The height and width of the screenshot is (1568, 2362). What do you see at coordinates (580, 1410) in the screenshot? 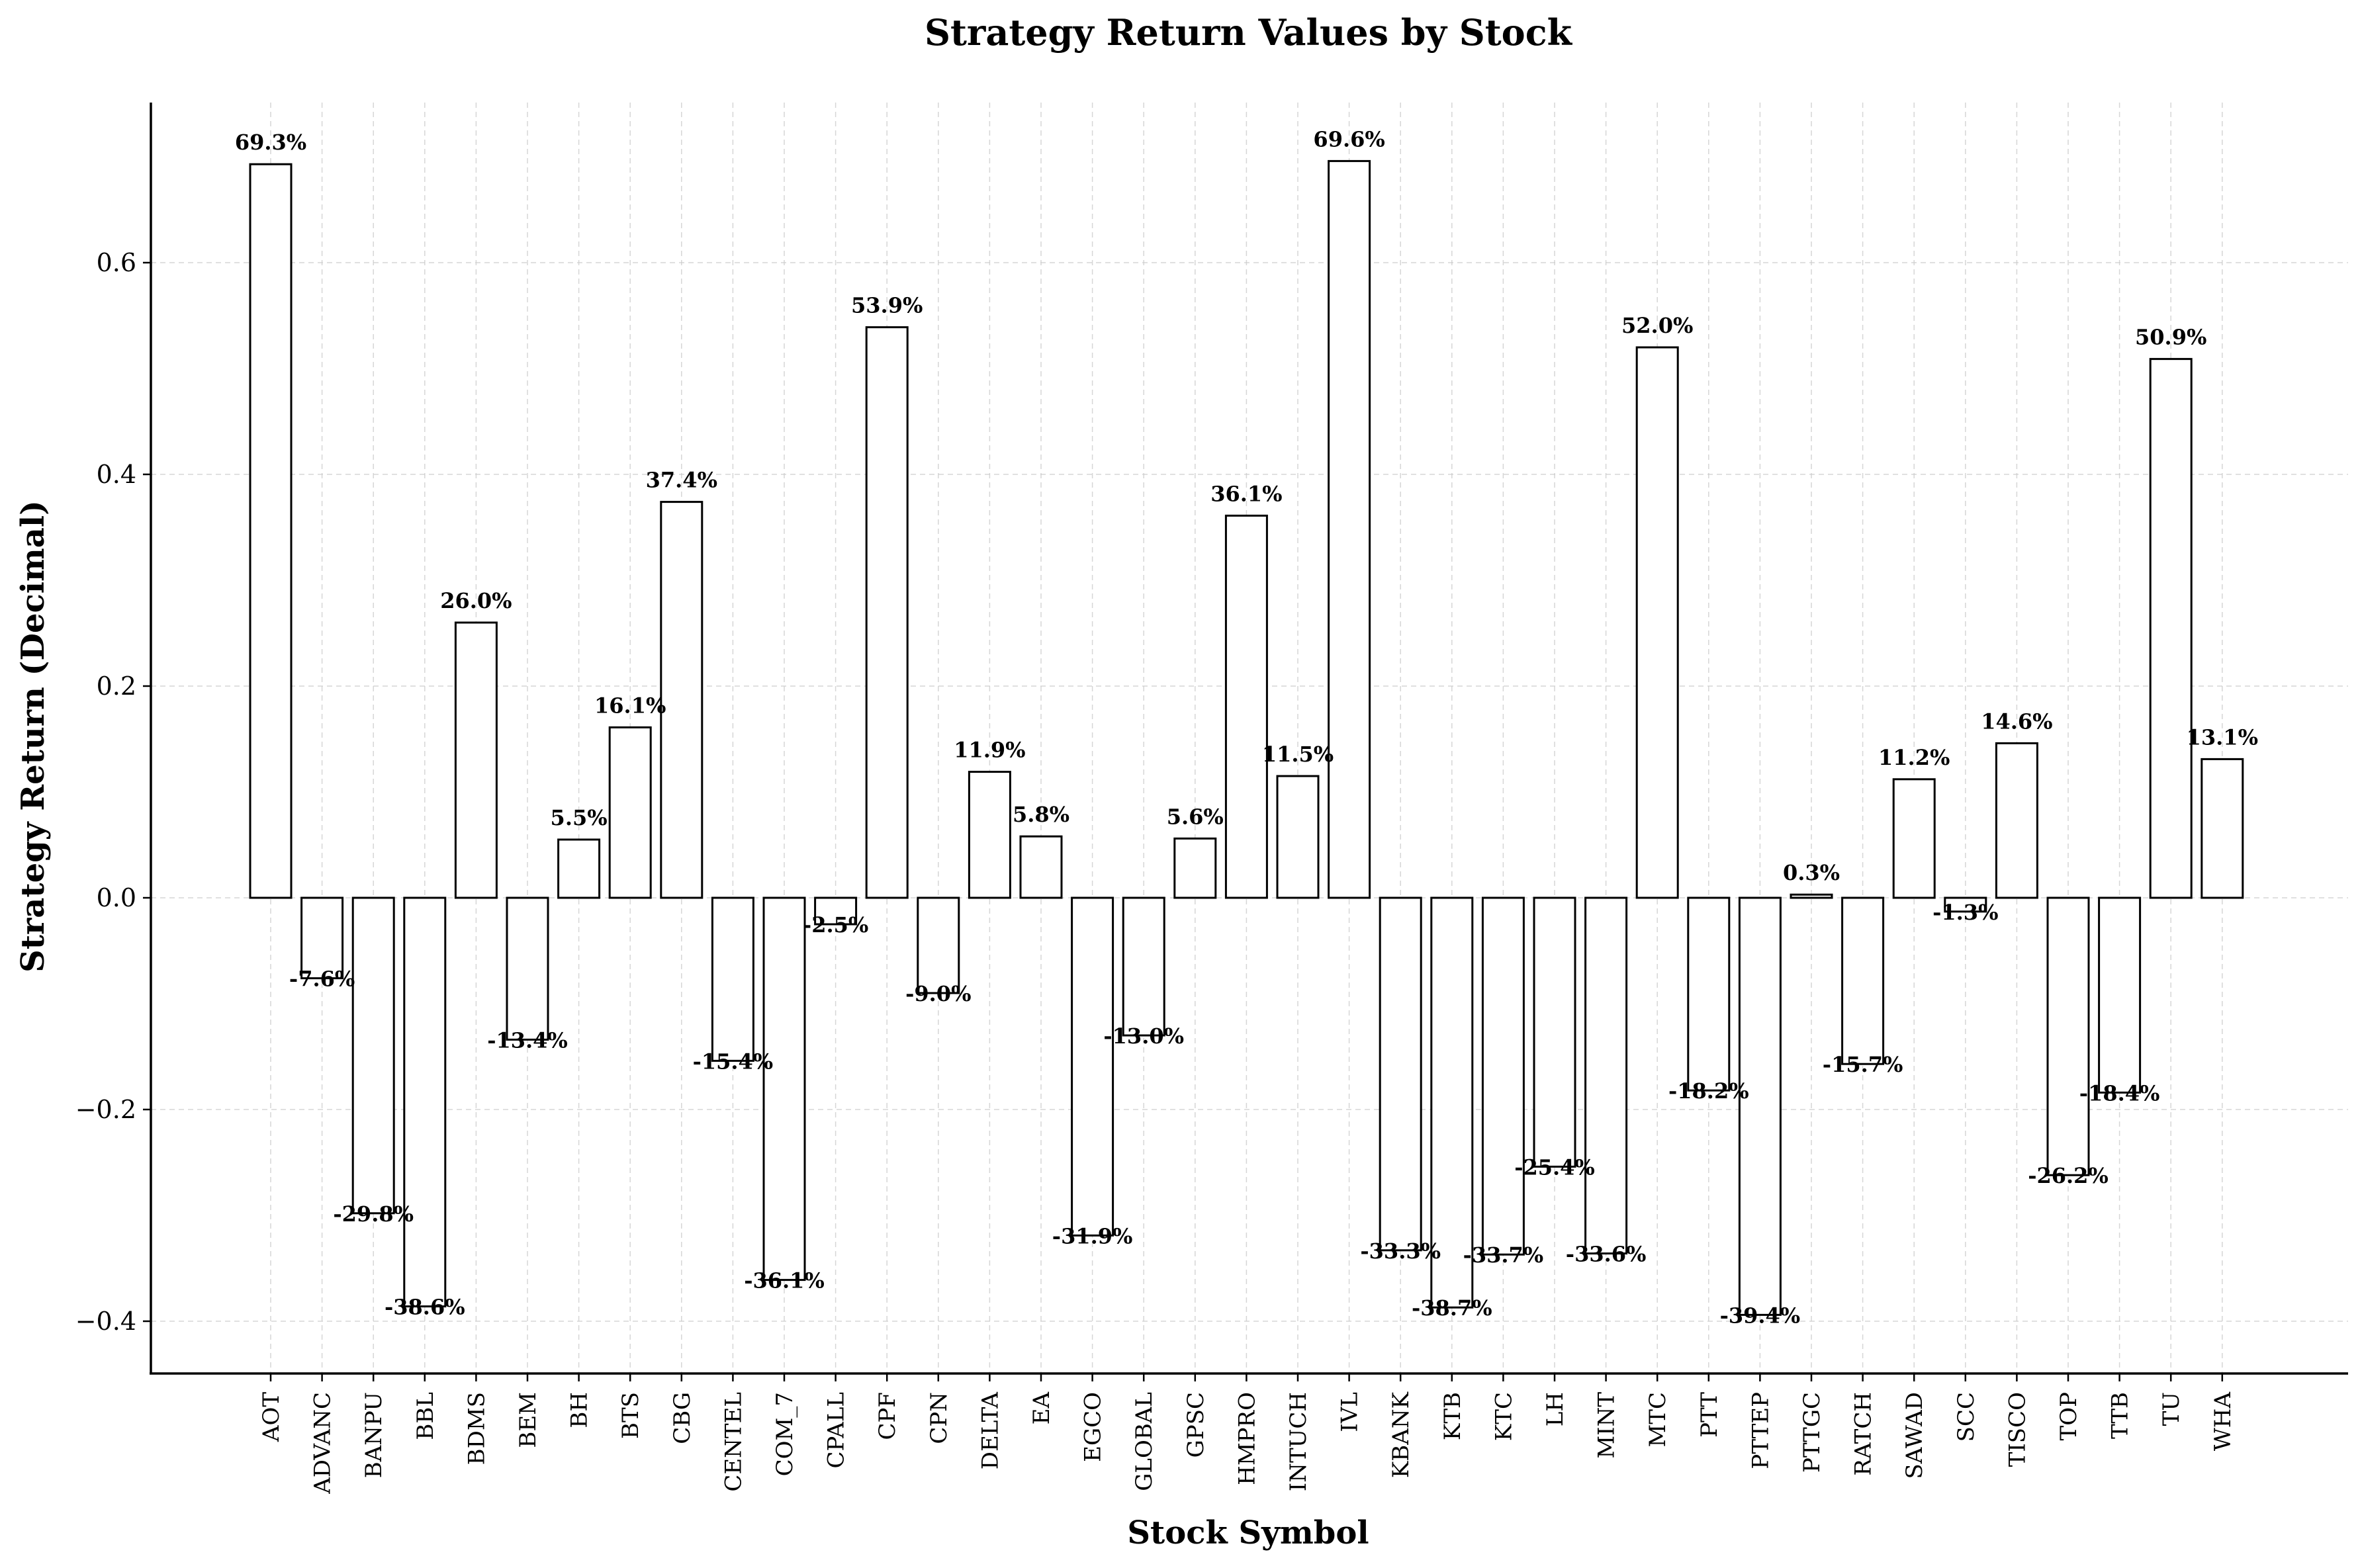
I see `x-tick-label: BH` at bounding box center [580, 1410].